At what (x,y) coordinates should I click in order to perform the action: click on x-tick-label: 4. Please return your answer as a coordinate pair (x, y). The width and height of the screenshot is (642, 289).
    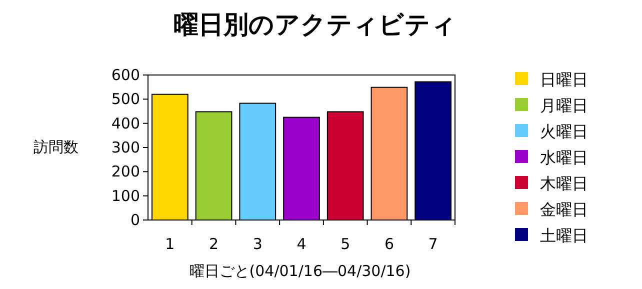
    Looking at the image, I should click on (301, 244).